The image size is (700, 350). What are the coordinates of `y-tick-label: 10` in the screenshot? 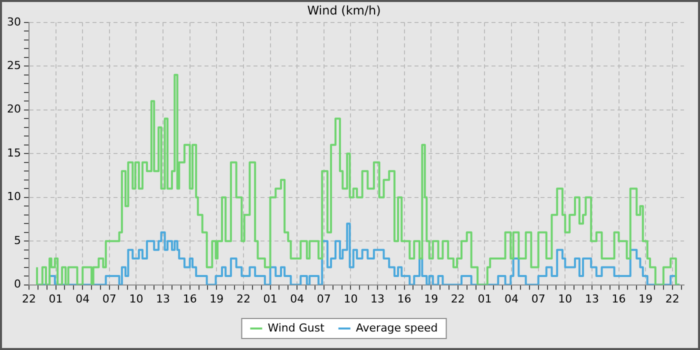 It's located at (13, 197).